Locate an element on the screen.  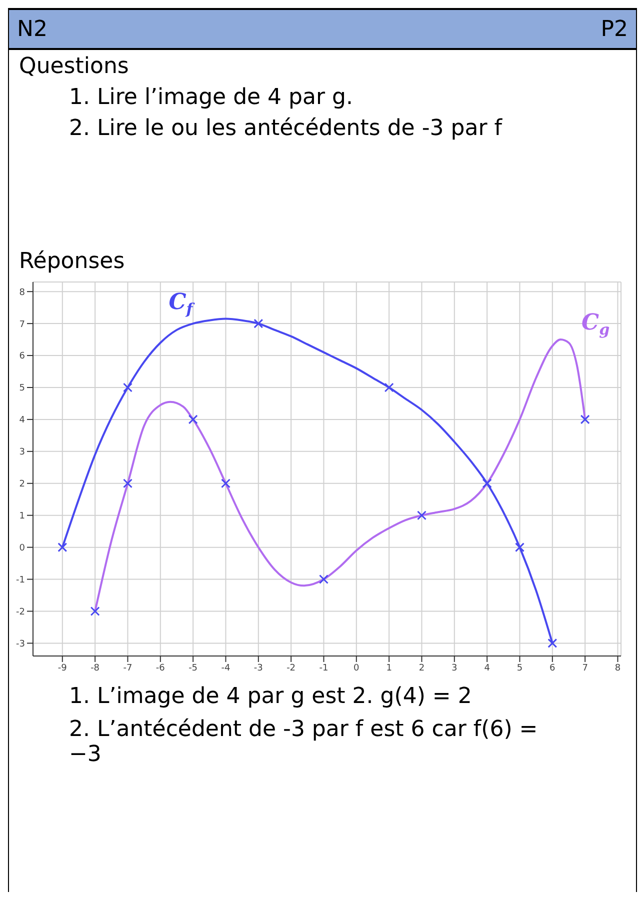
text: 2. Lire le ou les antécédents de -3 par f is located at coordinates (286, 128).